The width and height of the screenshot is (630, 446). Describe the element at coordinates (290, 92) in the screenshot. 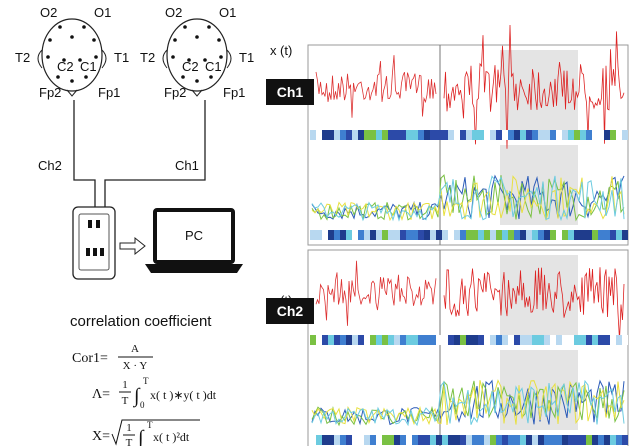

I see `channel-badge` at that location.